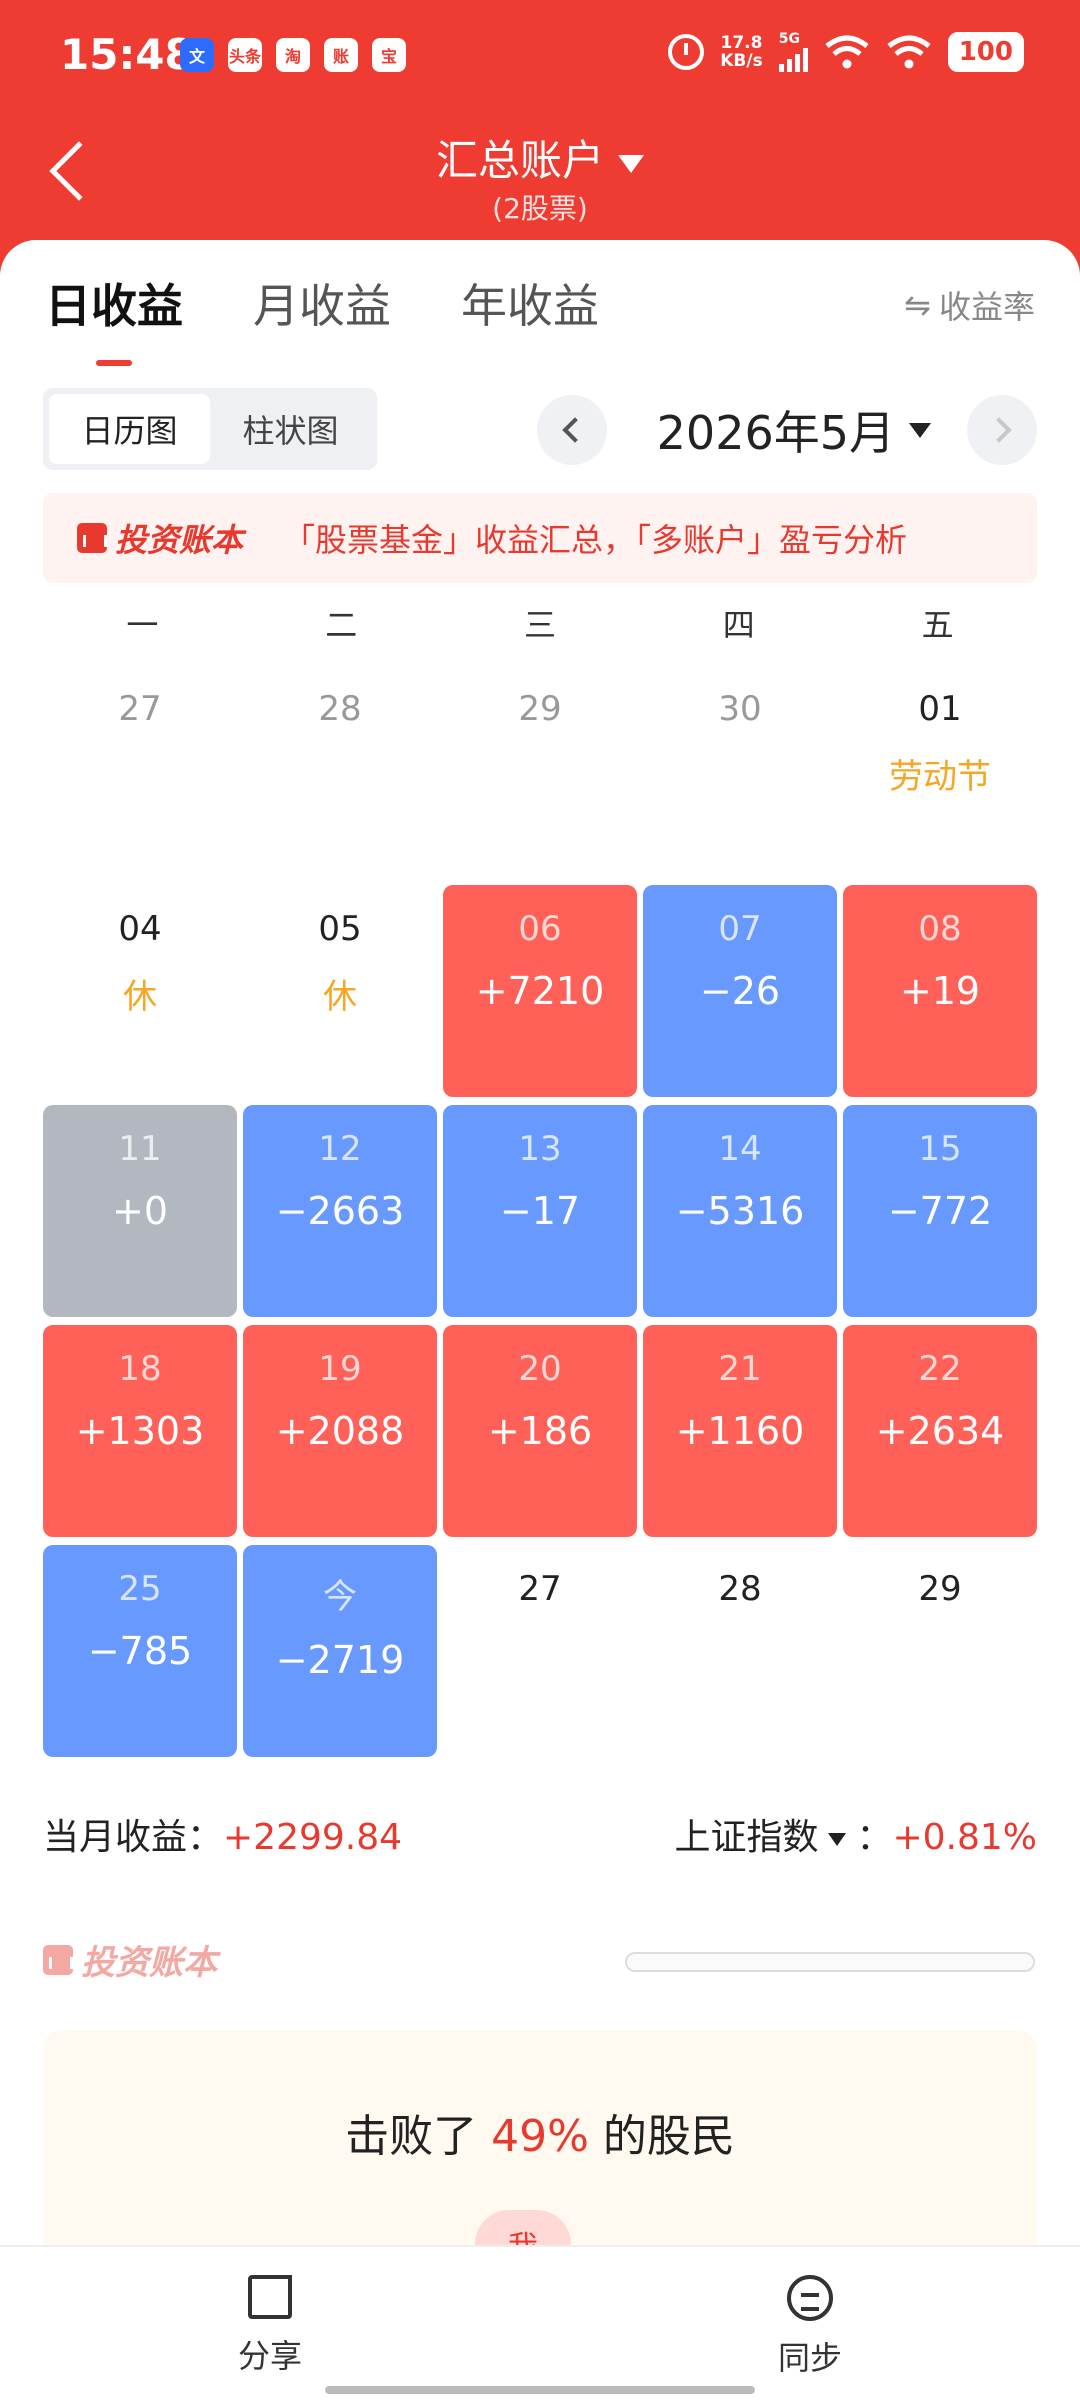  What do you see at coordinates (999, 430) in the screenshot?
I see `chevron-right-icon` at bounding box center [999, 430].